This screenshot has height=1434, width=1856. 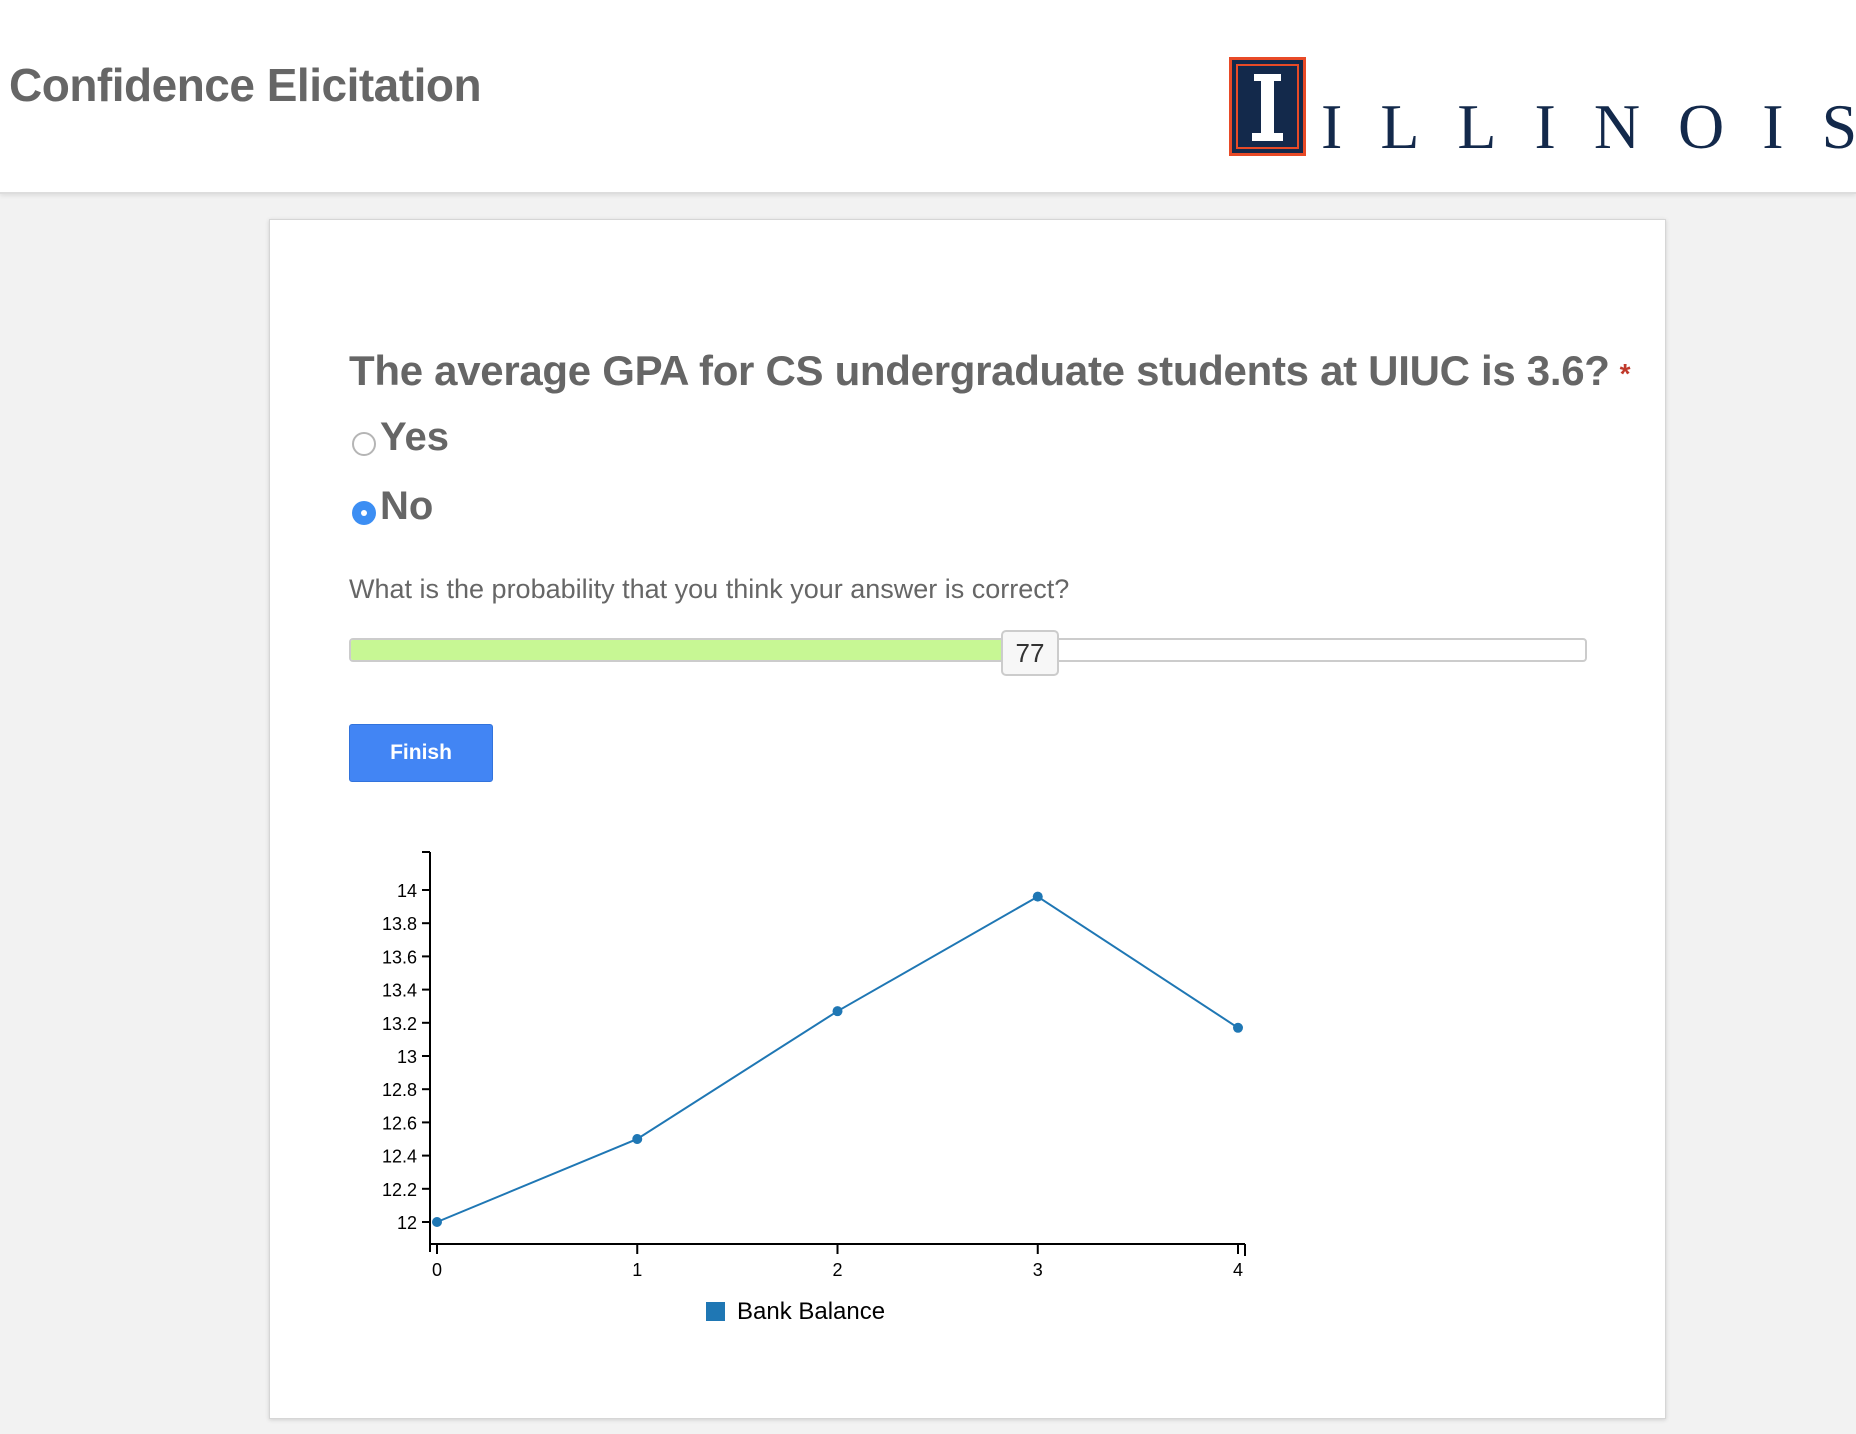 I want to click on radio-no, so click(x=364, y=512).